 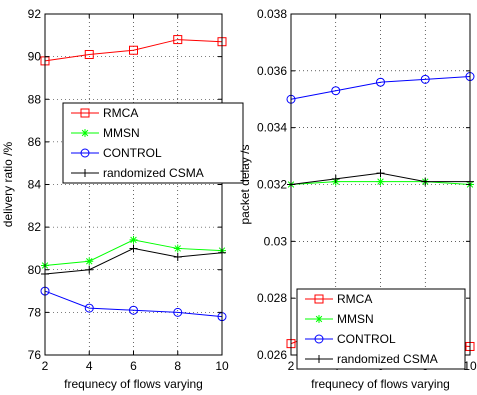 What do you see at coordinates (35, 142) in the screenshot?
I see `y-tick-label: 86` at bounding box center [35, 142].